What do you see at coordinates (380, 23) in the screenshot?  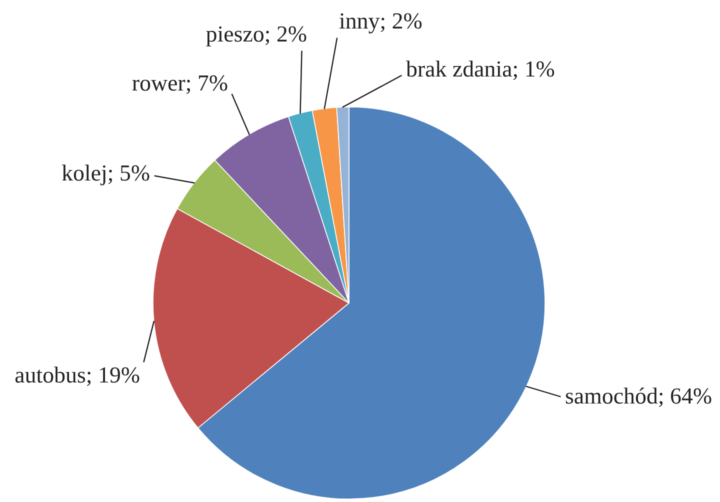 I see `slice-label: inny; 2%` at bounding box center [380, 23].